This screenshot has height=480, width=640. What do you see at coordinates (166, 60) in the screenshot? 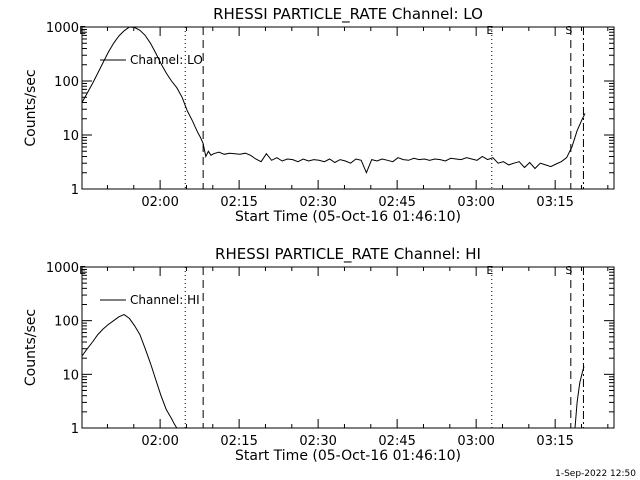
I see `legend-label: Channel: LO` at bounding box center [166, 60].